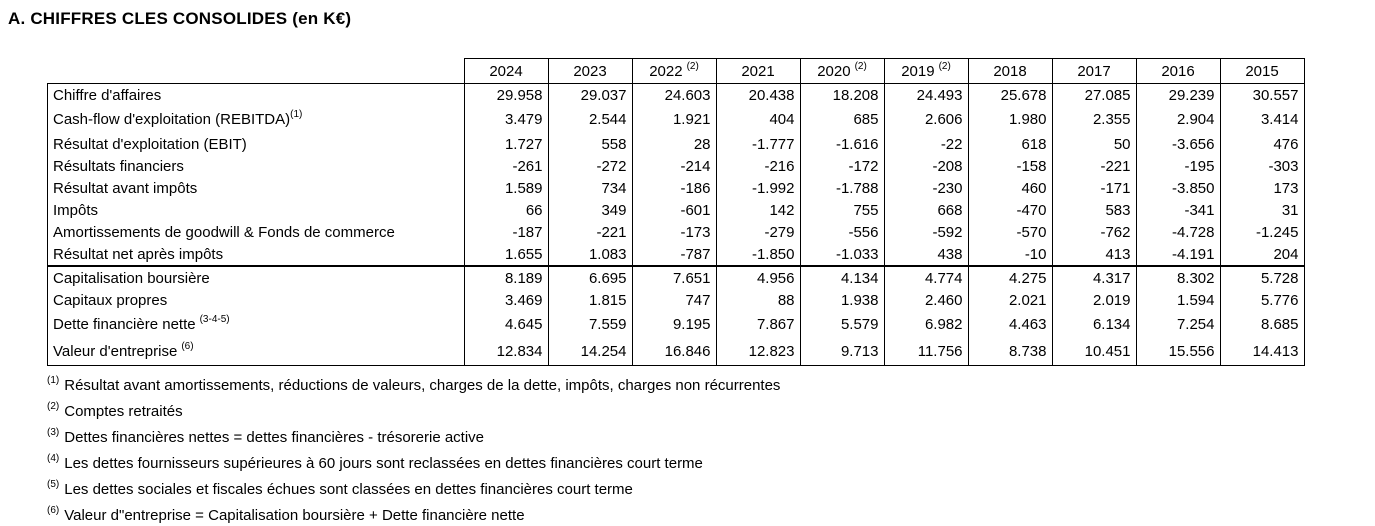  Describe the element at coordinates (1094, 352) in the screenshot. I see `value-cell: 10.451` at that location.